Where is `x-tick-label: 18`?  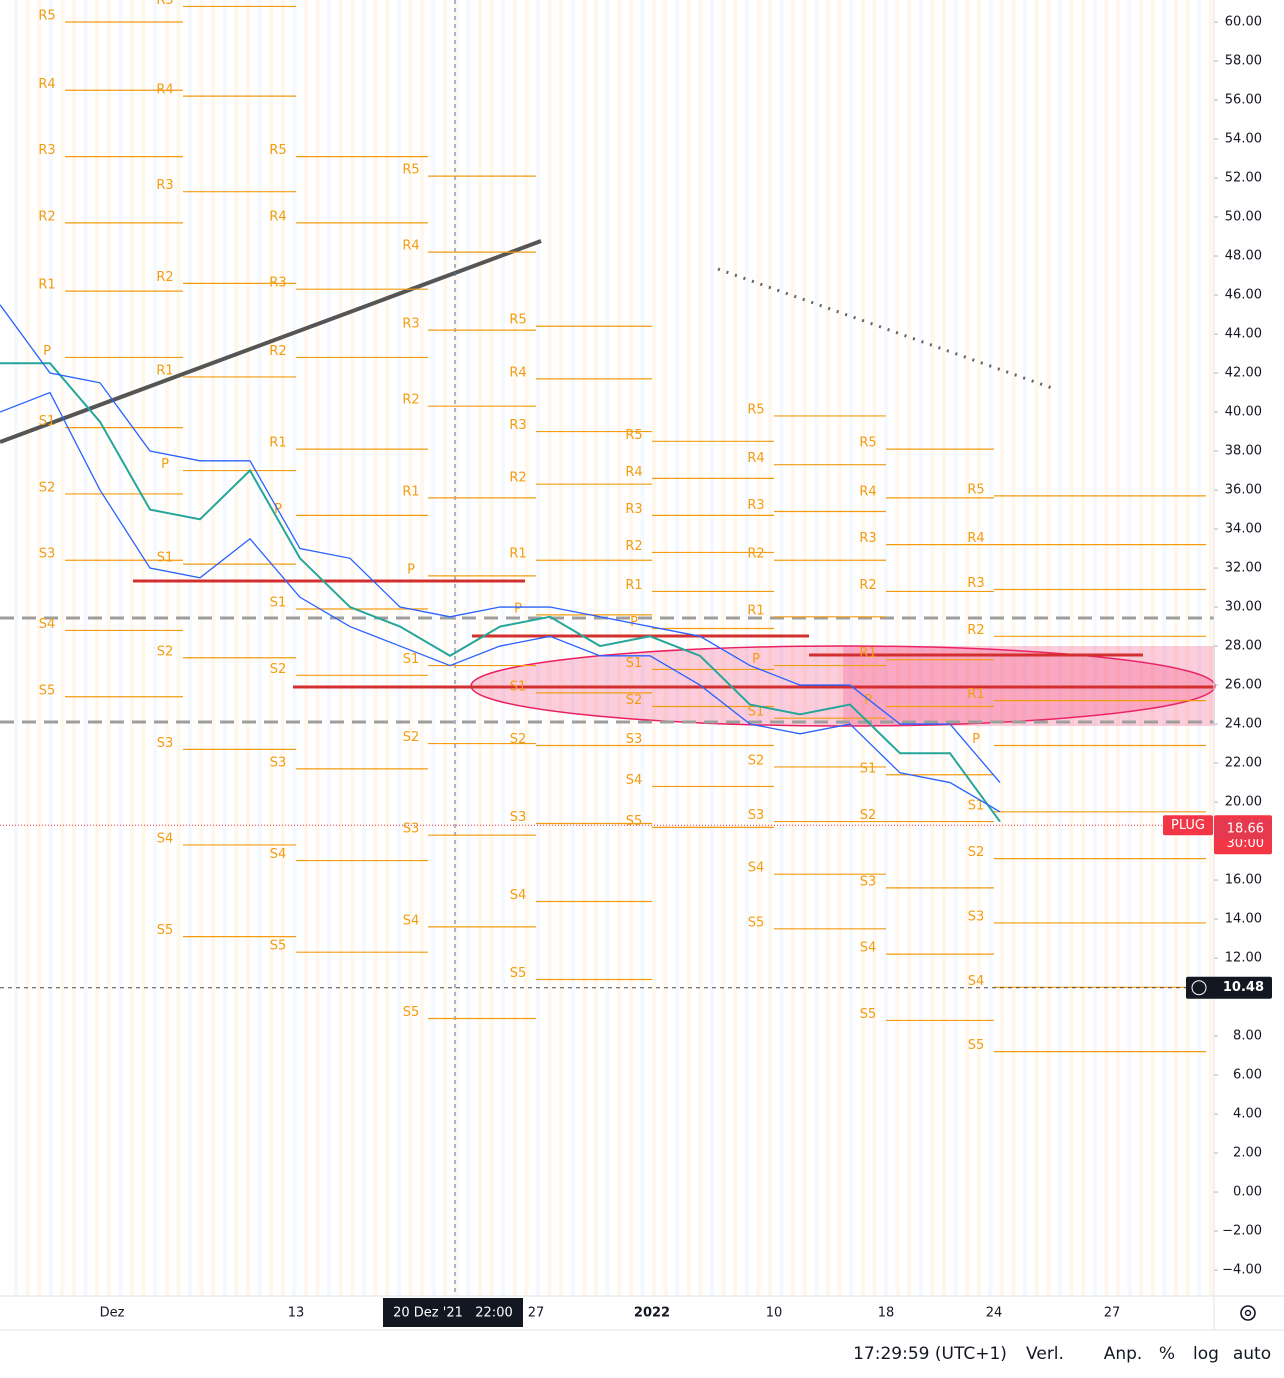
x-tick-label: 18 is located at coordinates (886, 1313).